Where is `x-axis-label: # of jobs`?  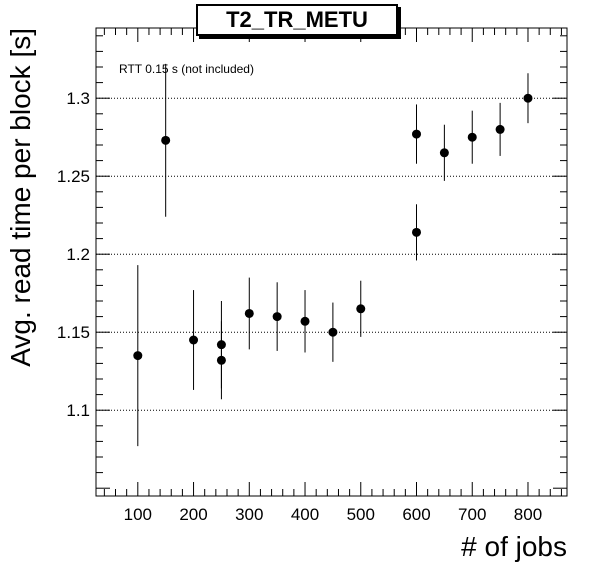 x-axis-label: # of jobs is located at coordinates (514, 546).